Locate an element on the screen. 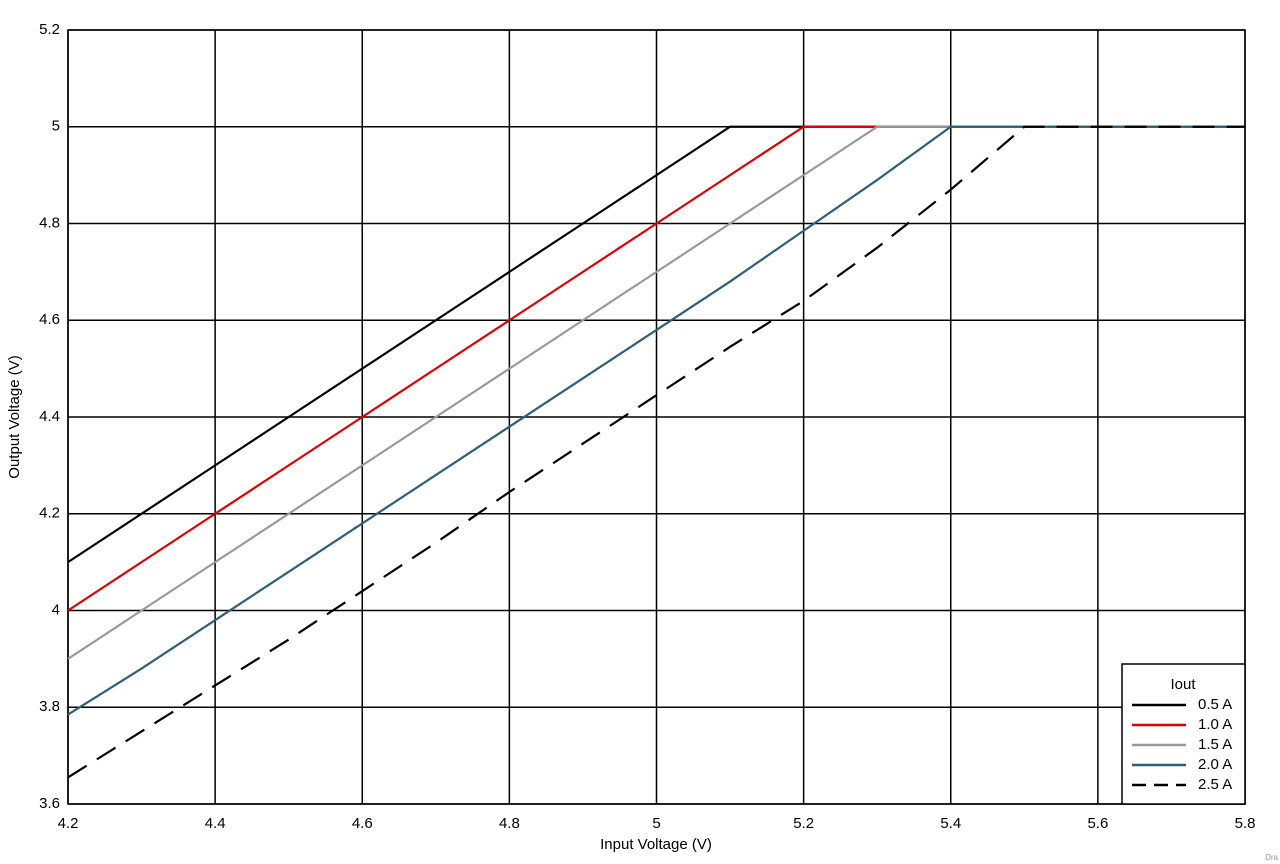  y-tick-label: 4 is located at coordinates (56, 609).